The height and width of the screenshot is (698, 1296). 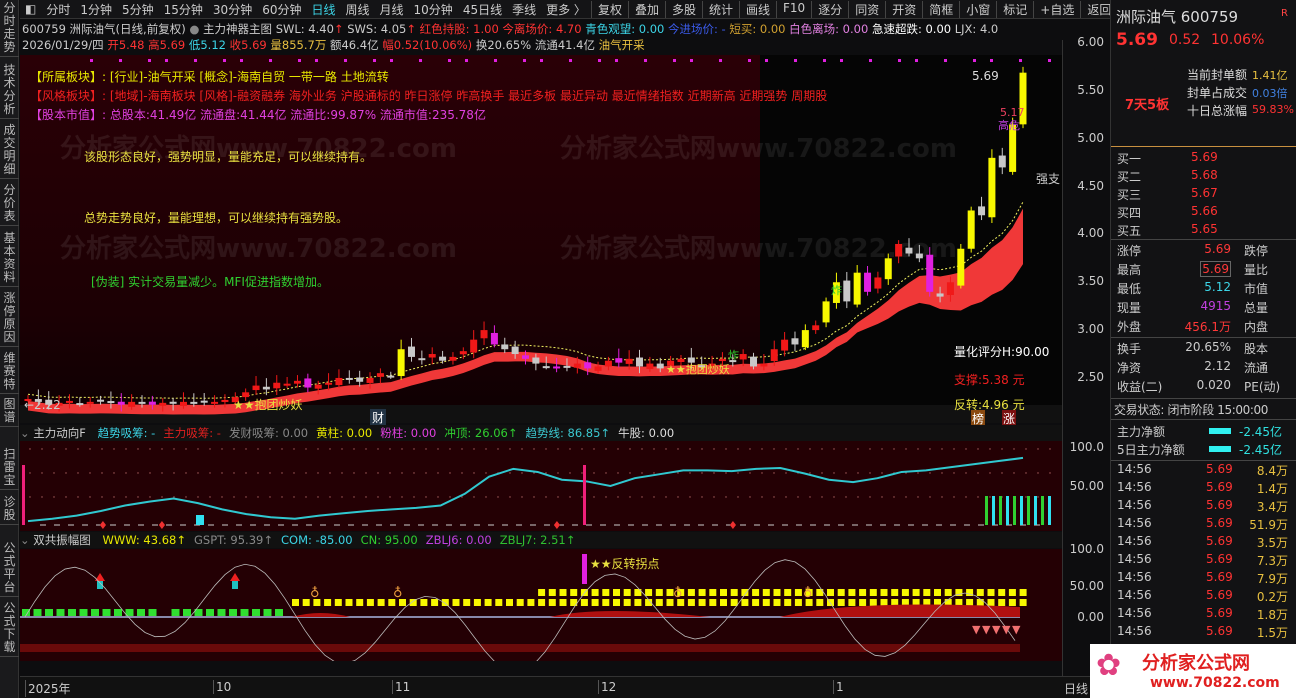 What do you see at coordinates (238, 29) in the screenshot?
I see `indicator-name: 主力神器主图` at bounding box center [238, 29].